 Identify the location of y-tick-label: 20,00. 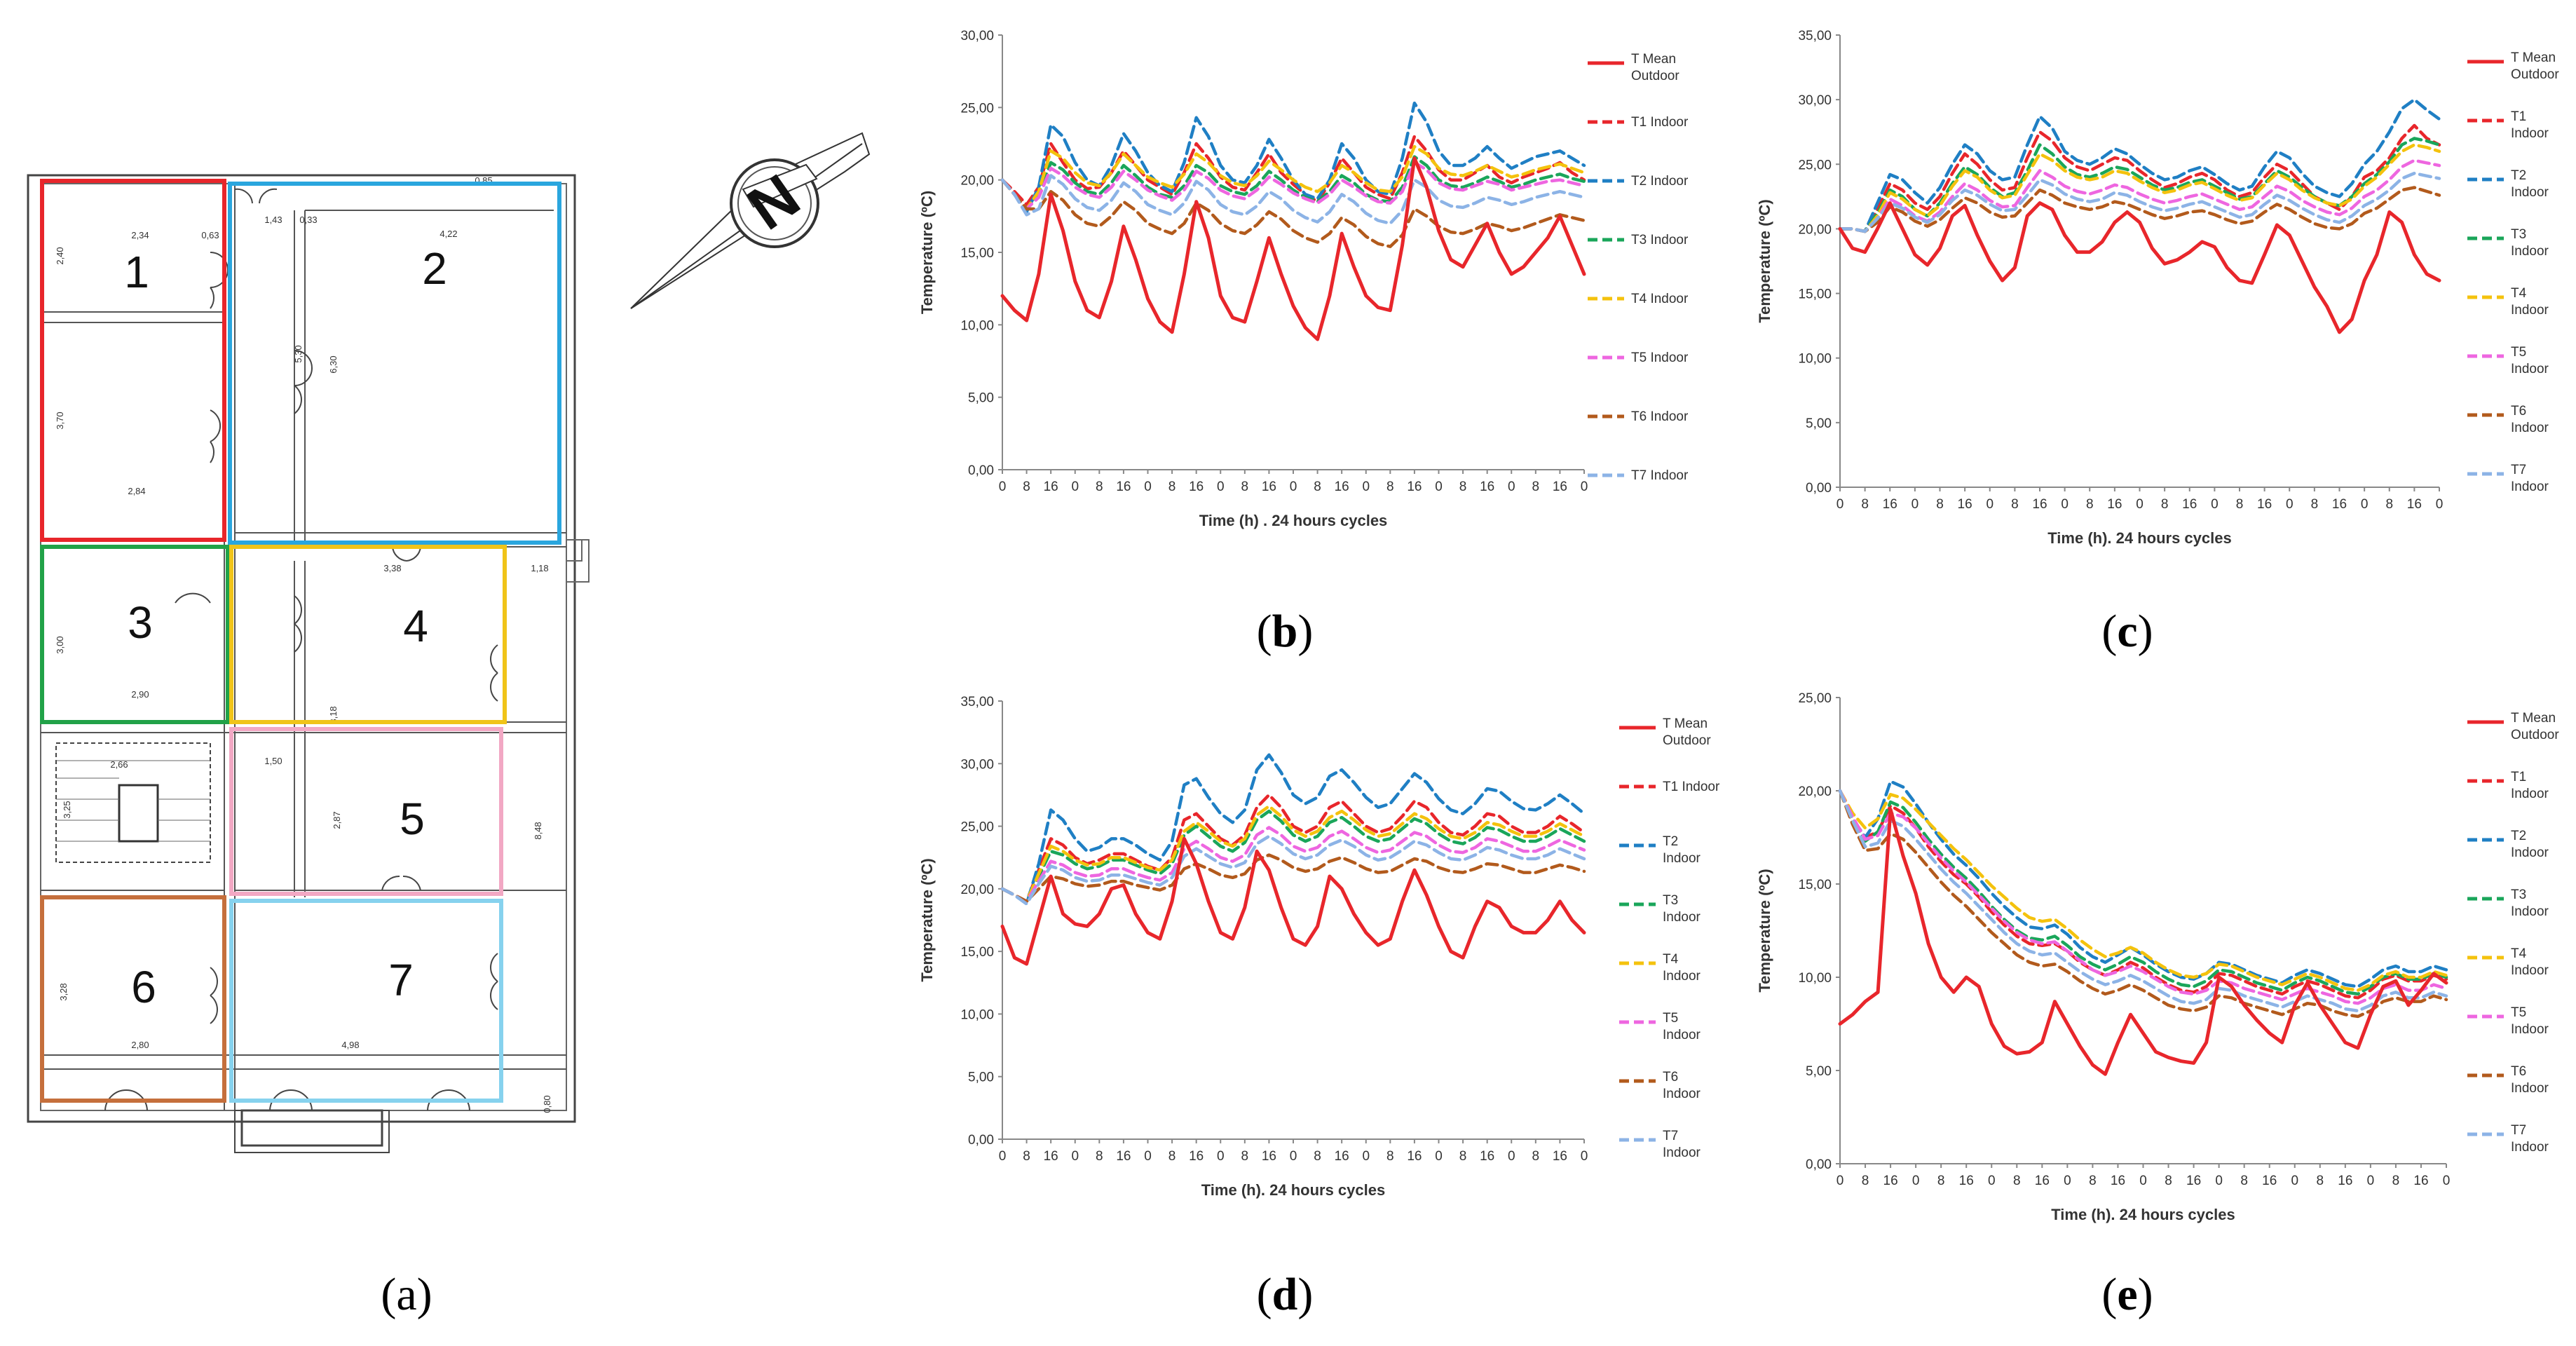
(1815, 791).